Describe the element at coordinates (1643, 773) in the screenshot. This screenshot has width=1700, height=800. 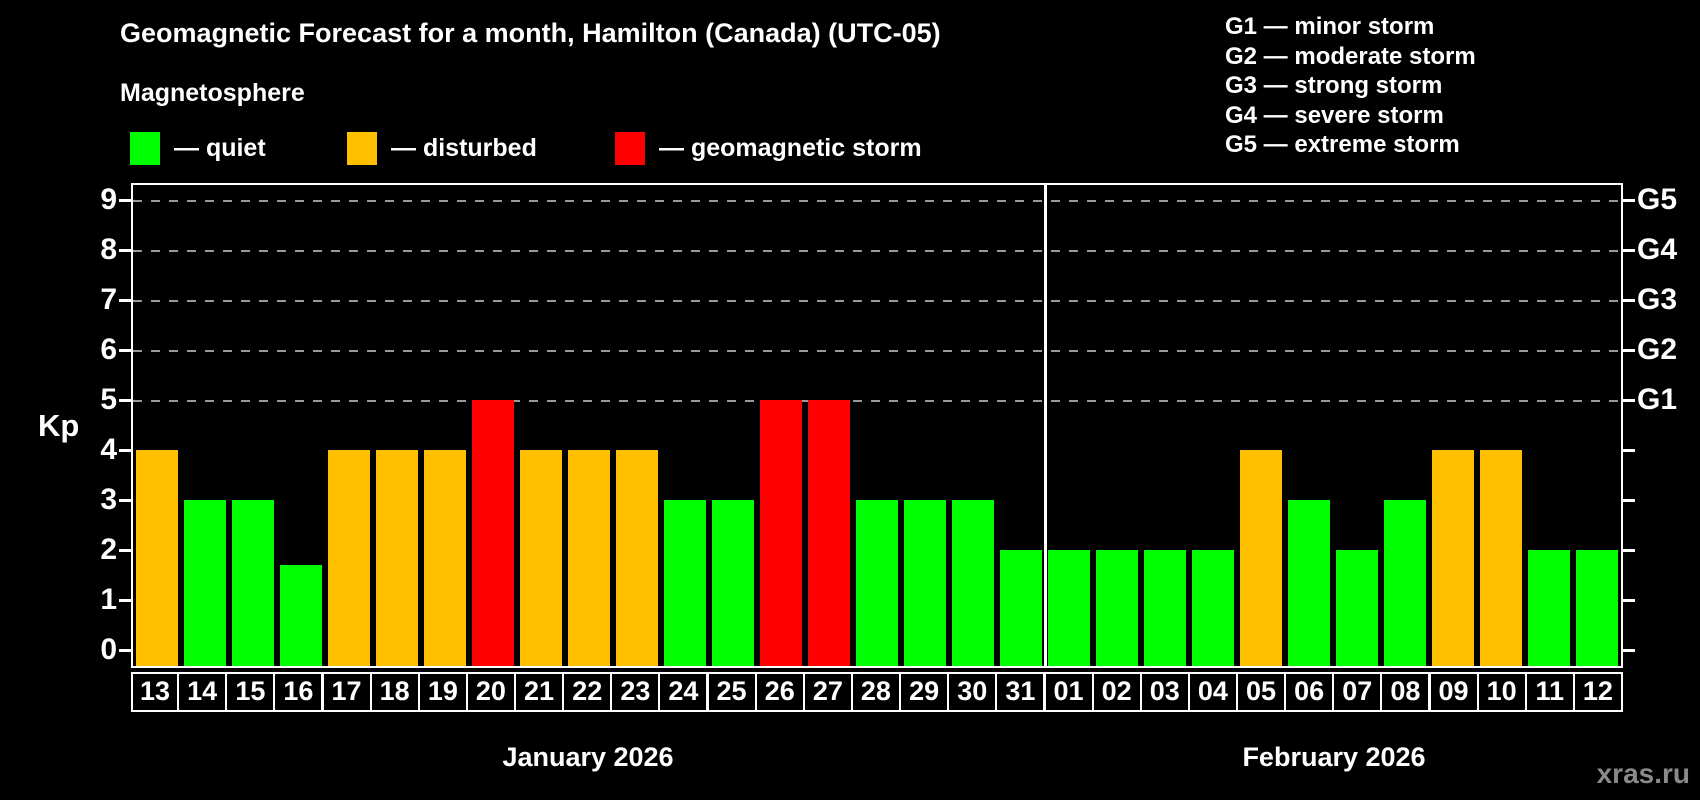
I see `watermark: xras.ru` at that location.